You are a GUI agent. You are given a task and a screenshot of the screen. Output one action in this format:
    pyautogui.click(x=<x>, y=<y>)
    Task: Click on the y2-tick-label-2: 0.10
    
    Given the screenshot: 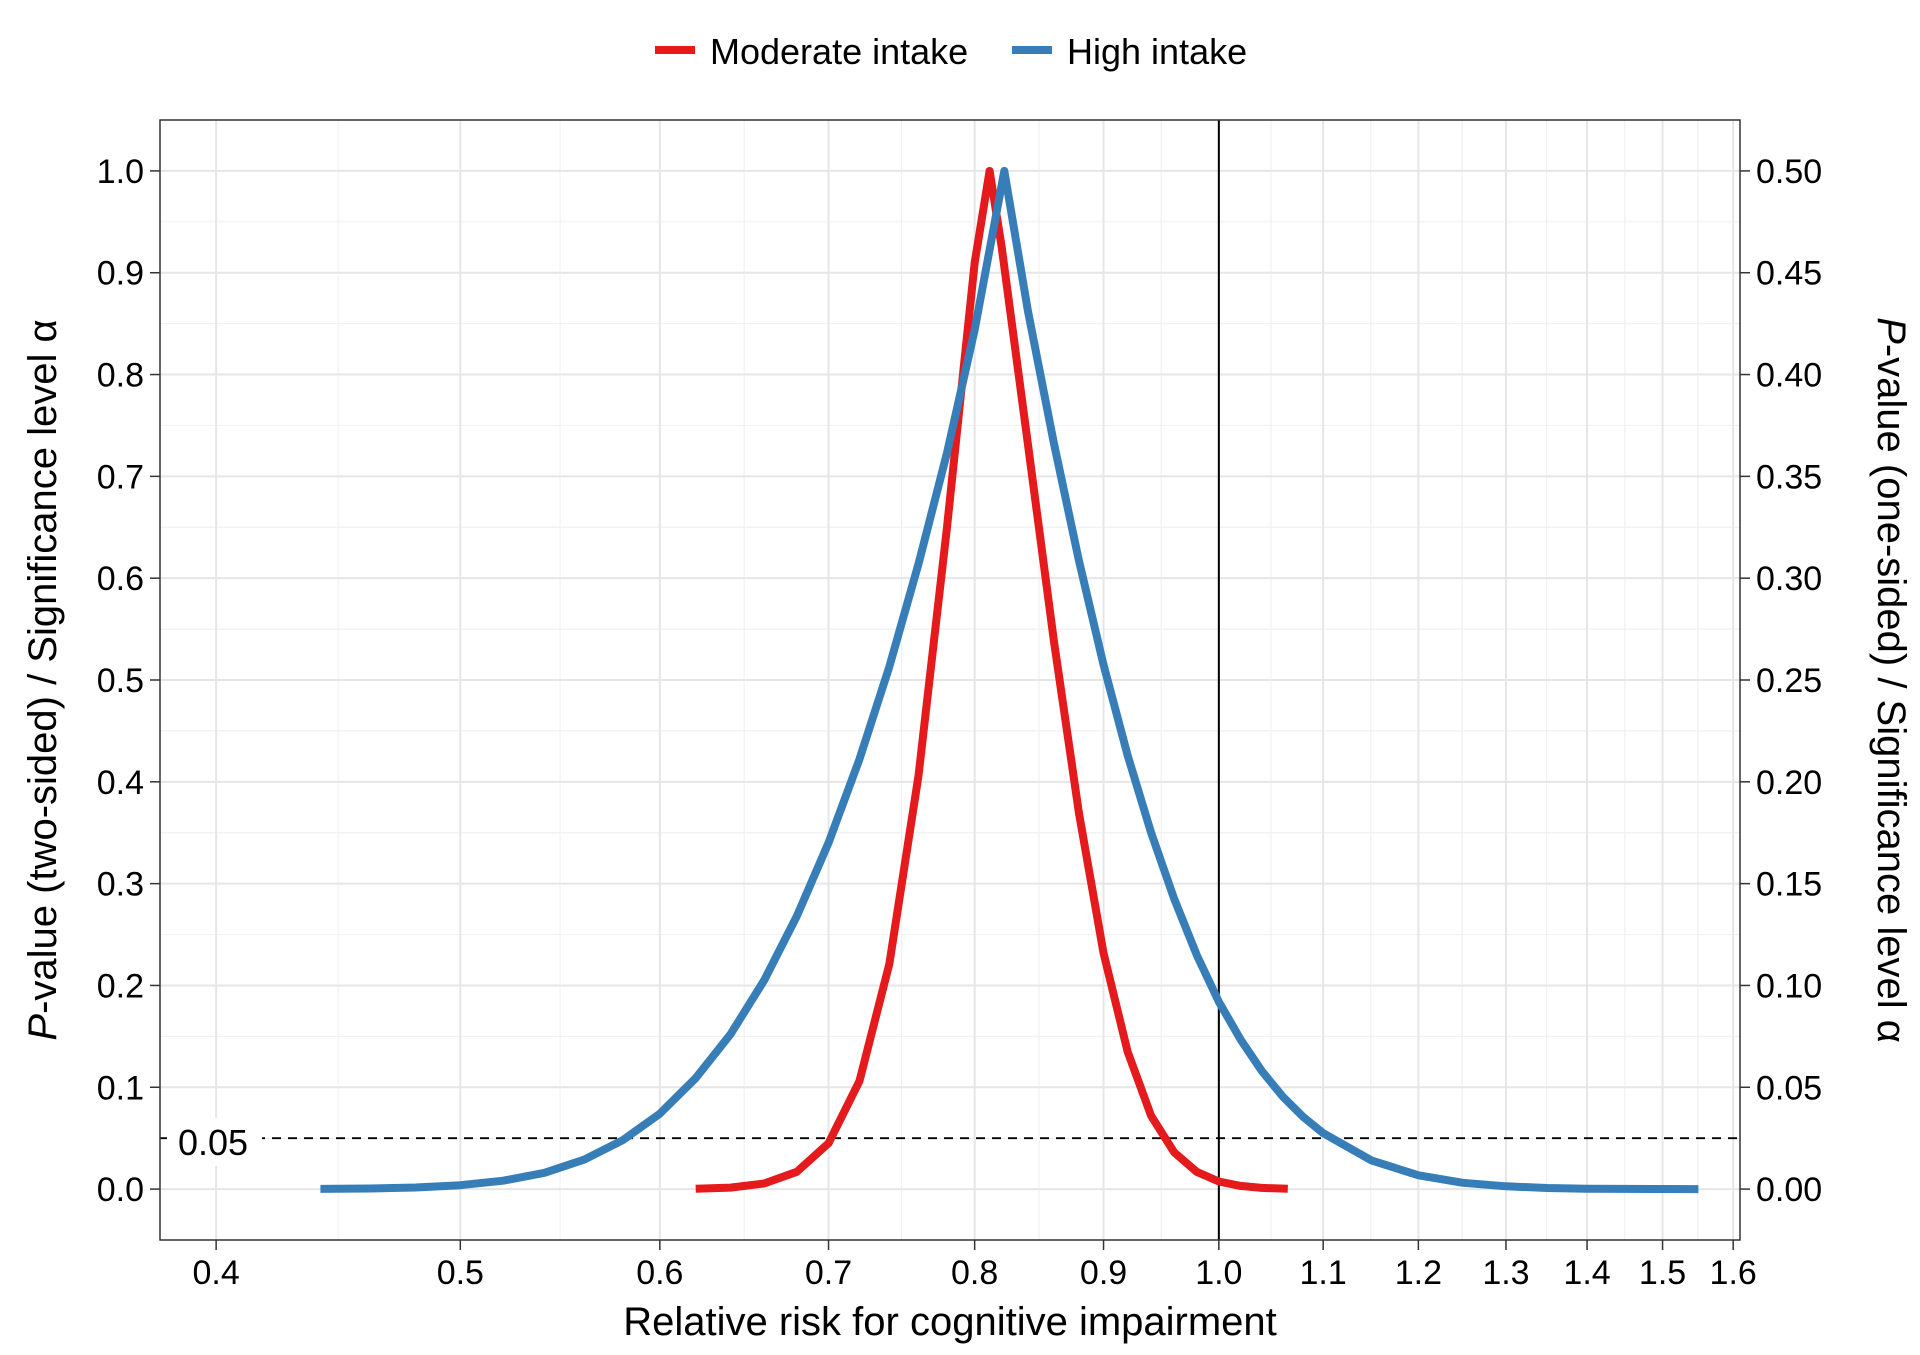 What is the action you would take?
    pyautogui.click(x=1789, y=986)
    